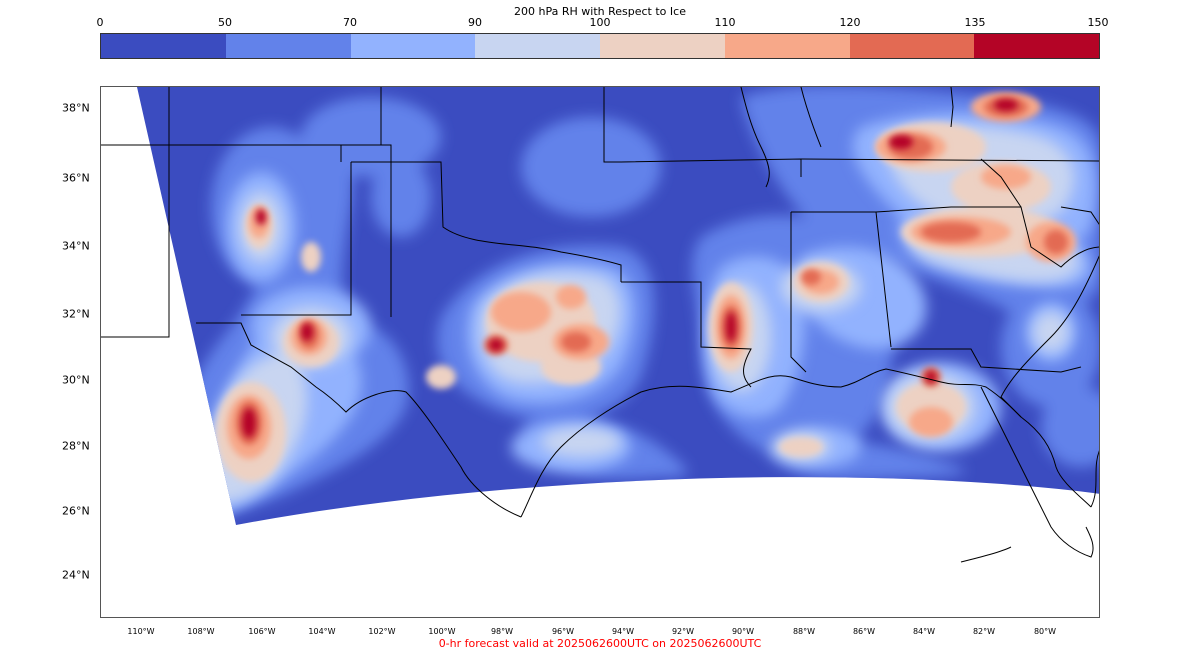  What do you see at coordinates (1045, 631) in the screenshot?
I see `lon-label: 80°W` at bounding box center [1045, 631].